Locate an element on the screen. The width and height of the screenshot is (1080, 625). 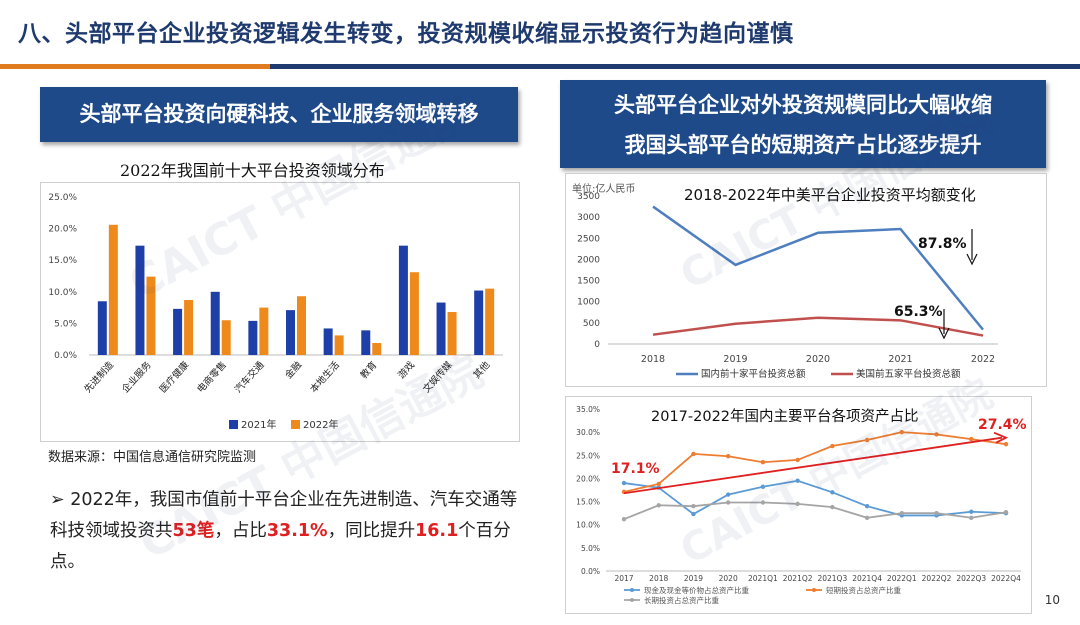
asset-ytick-label: 35.0% is located at coordinates (588, 409).